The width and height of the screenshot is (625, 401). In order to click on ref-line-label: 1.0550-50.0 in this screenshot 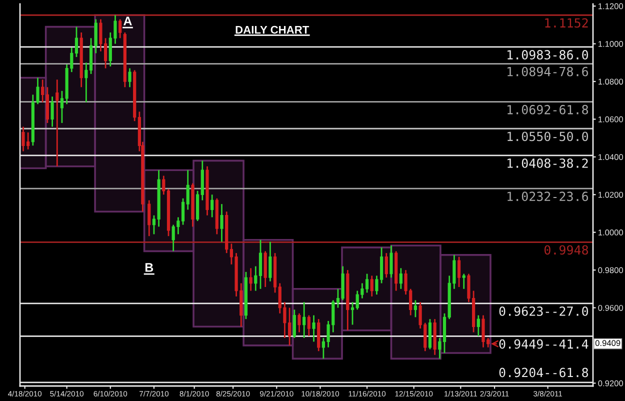, I will do `click(548, 137)`.